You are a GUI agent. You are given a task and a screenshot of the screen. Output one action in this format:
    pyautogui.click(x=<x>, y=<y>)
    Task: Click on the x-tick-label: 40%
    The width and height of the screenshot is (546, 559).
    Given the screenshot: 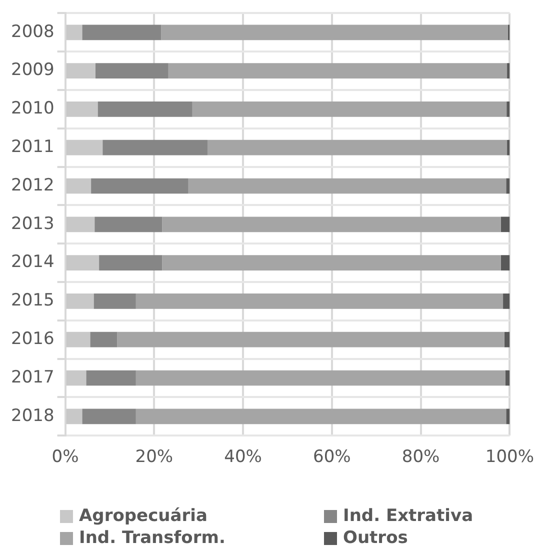 What is the action you would take?
    pyautogui.click(x=243, y=457)
    